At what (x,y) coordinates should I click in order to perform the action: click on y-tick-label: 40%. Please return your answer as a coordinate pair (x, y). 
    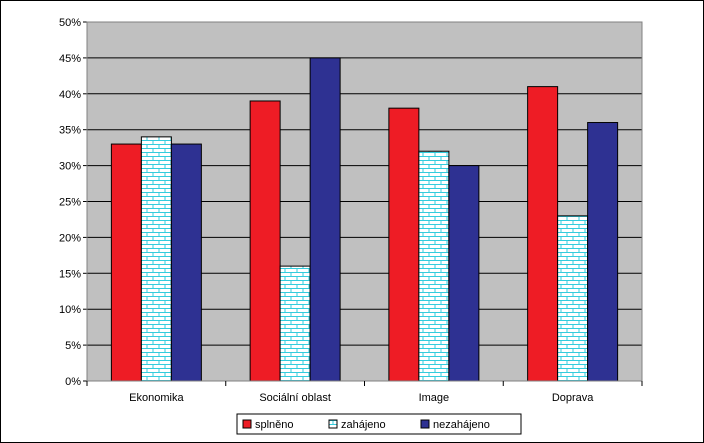
    Looking at the image, I should click on (70, 95).